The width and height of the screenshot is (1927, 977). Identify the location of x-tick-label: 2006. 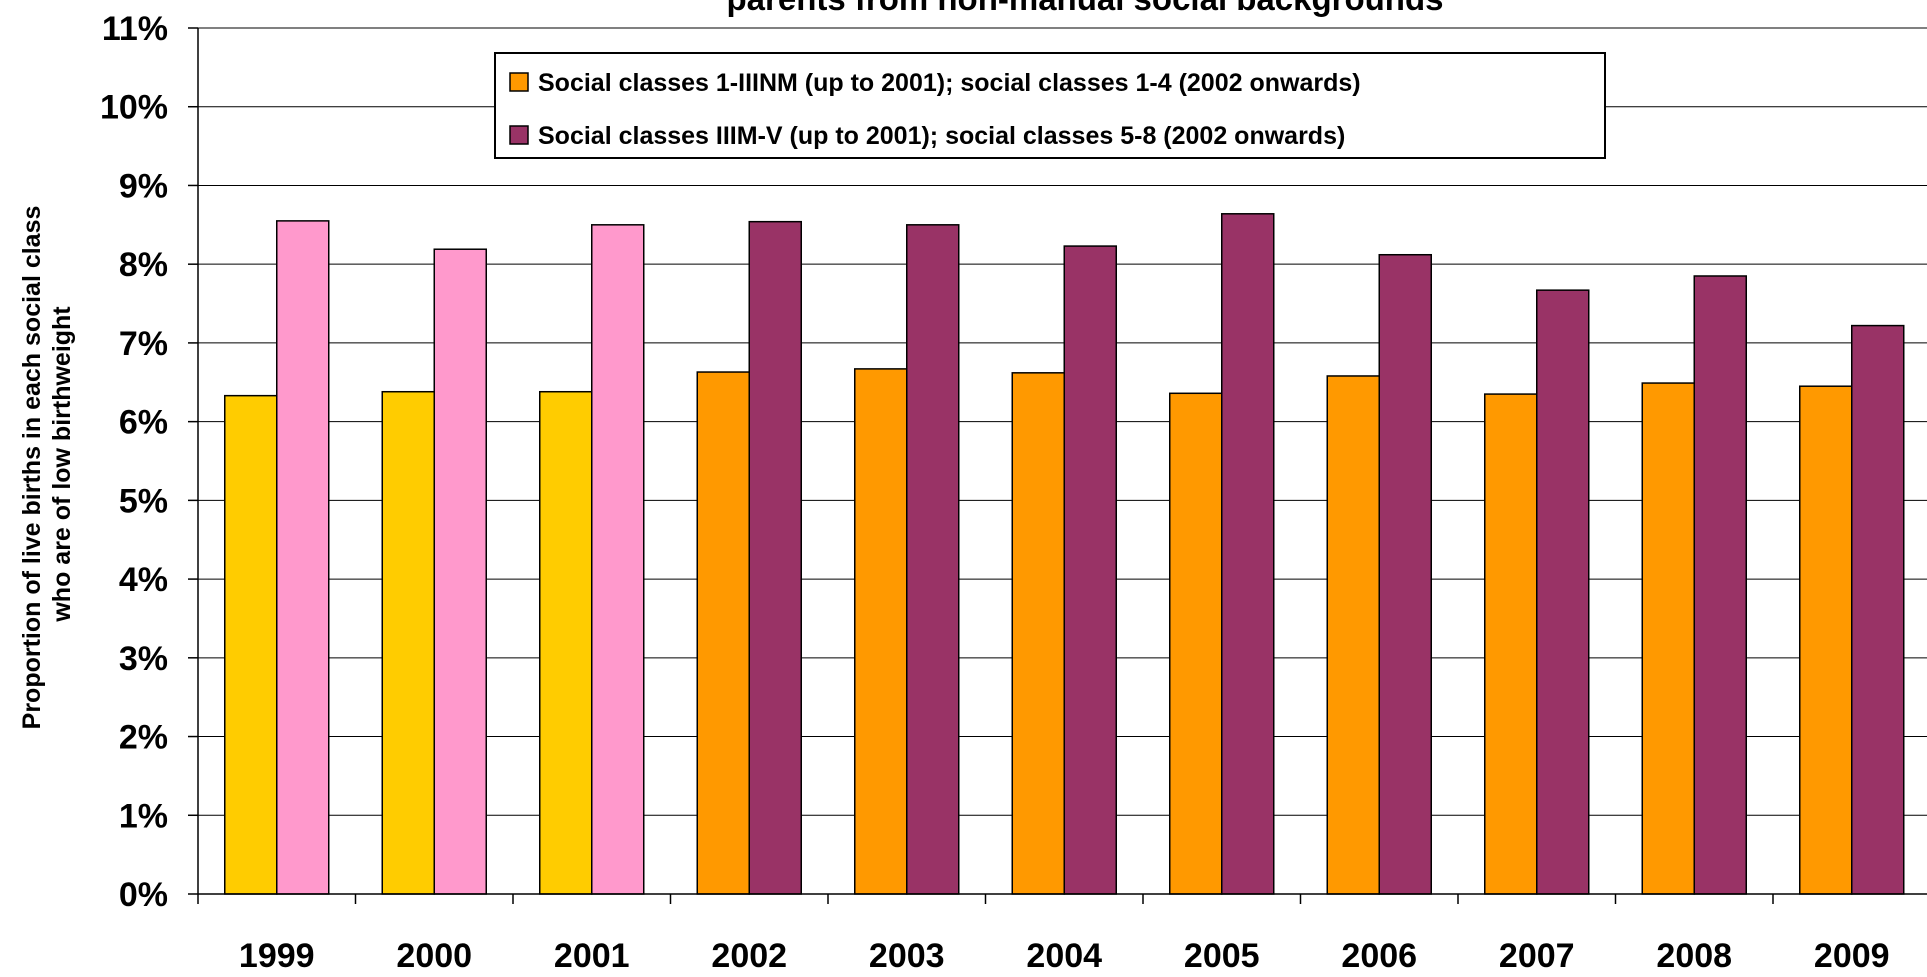
(1379, 954).